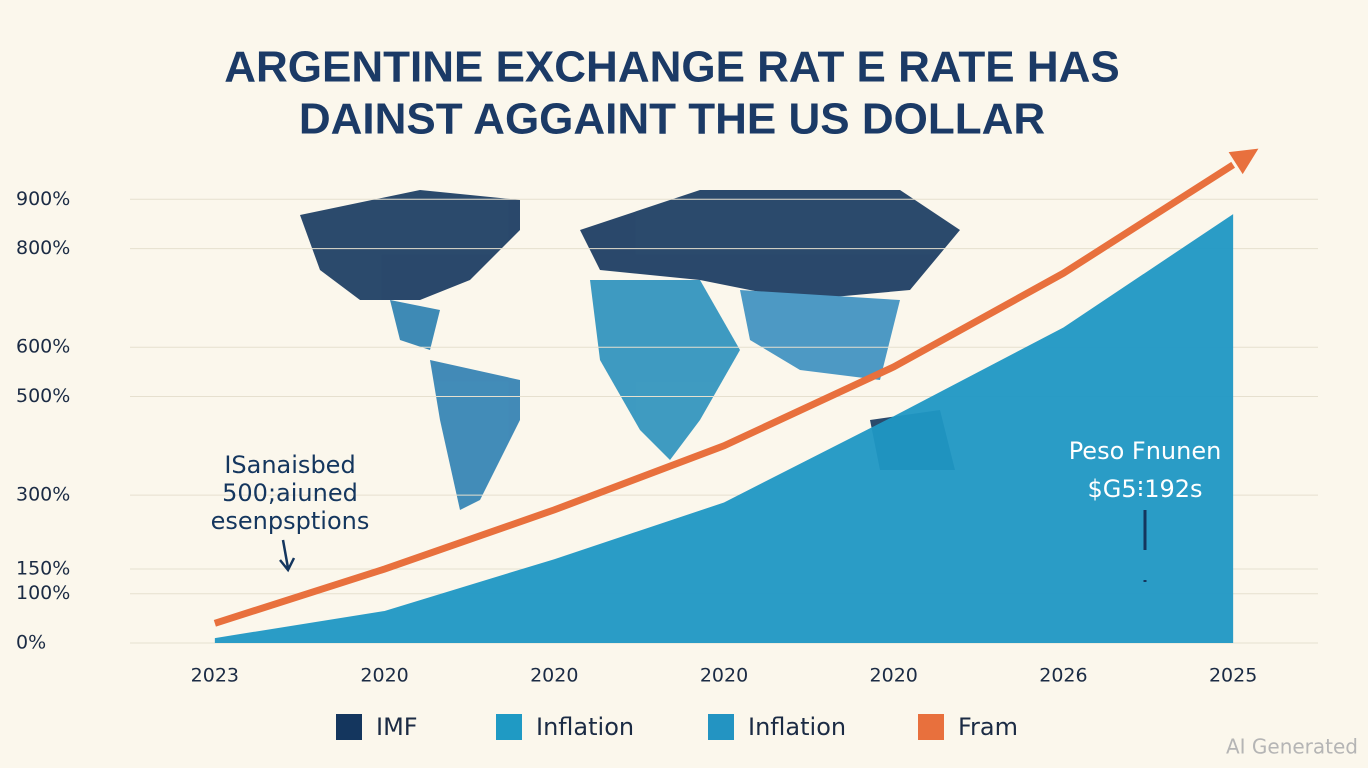 The image size is (1368, 768). I want to click on chart-title: ARGENTINE EXCHANGE RAT E RATE HAS, so click(672, 67).